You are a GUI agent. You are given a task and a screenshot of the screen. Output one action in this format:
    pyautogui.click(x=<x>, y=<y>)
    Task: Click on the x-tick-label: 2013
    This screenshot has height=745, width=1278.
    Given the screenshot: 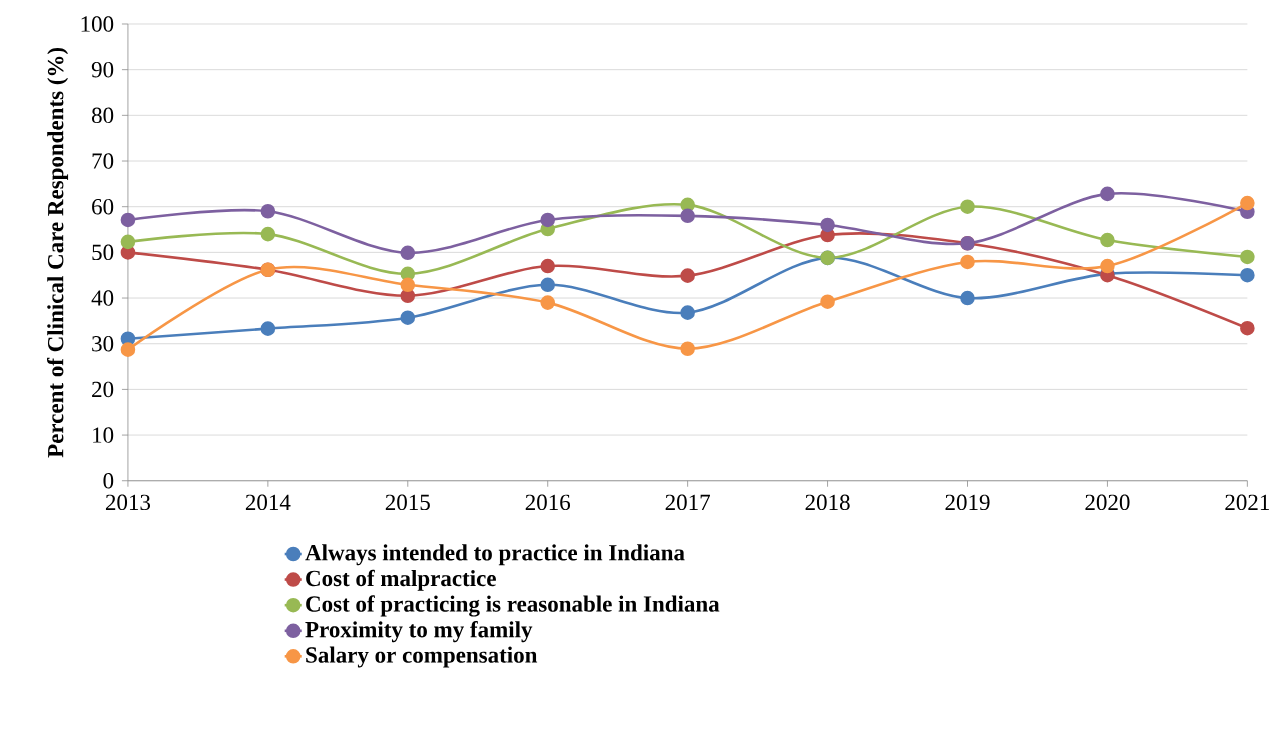 What is the action you would take?
    pyautogui.click(x=128, y=502)
    